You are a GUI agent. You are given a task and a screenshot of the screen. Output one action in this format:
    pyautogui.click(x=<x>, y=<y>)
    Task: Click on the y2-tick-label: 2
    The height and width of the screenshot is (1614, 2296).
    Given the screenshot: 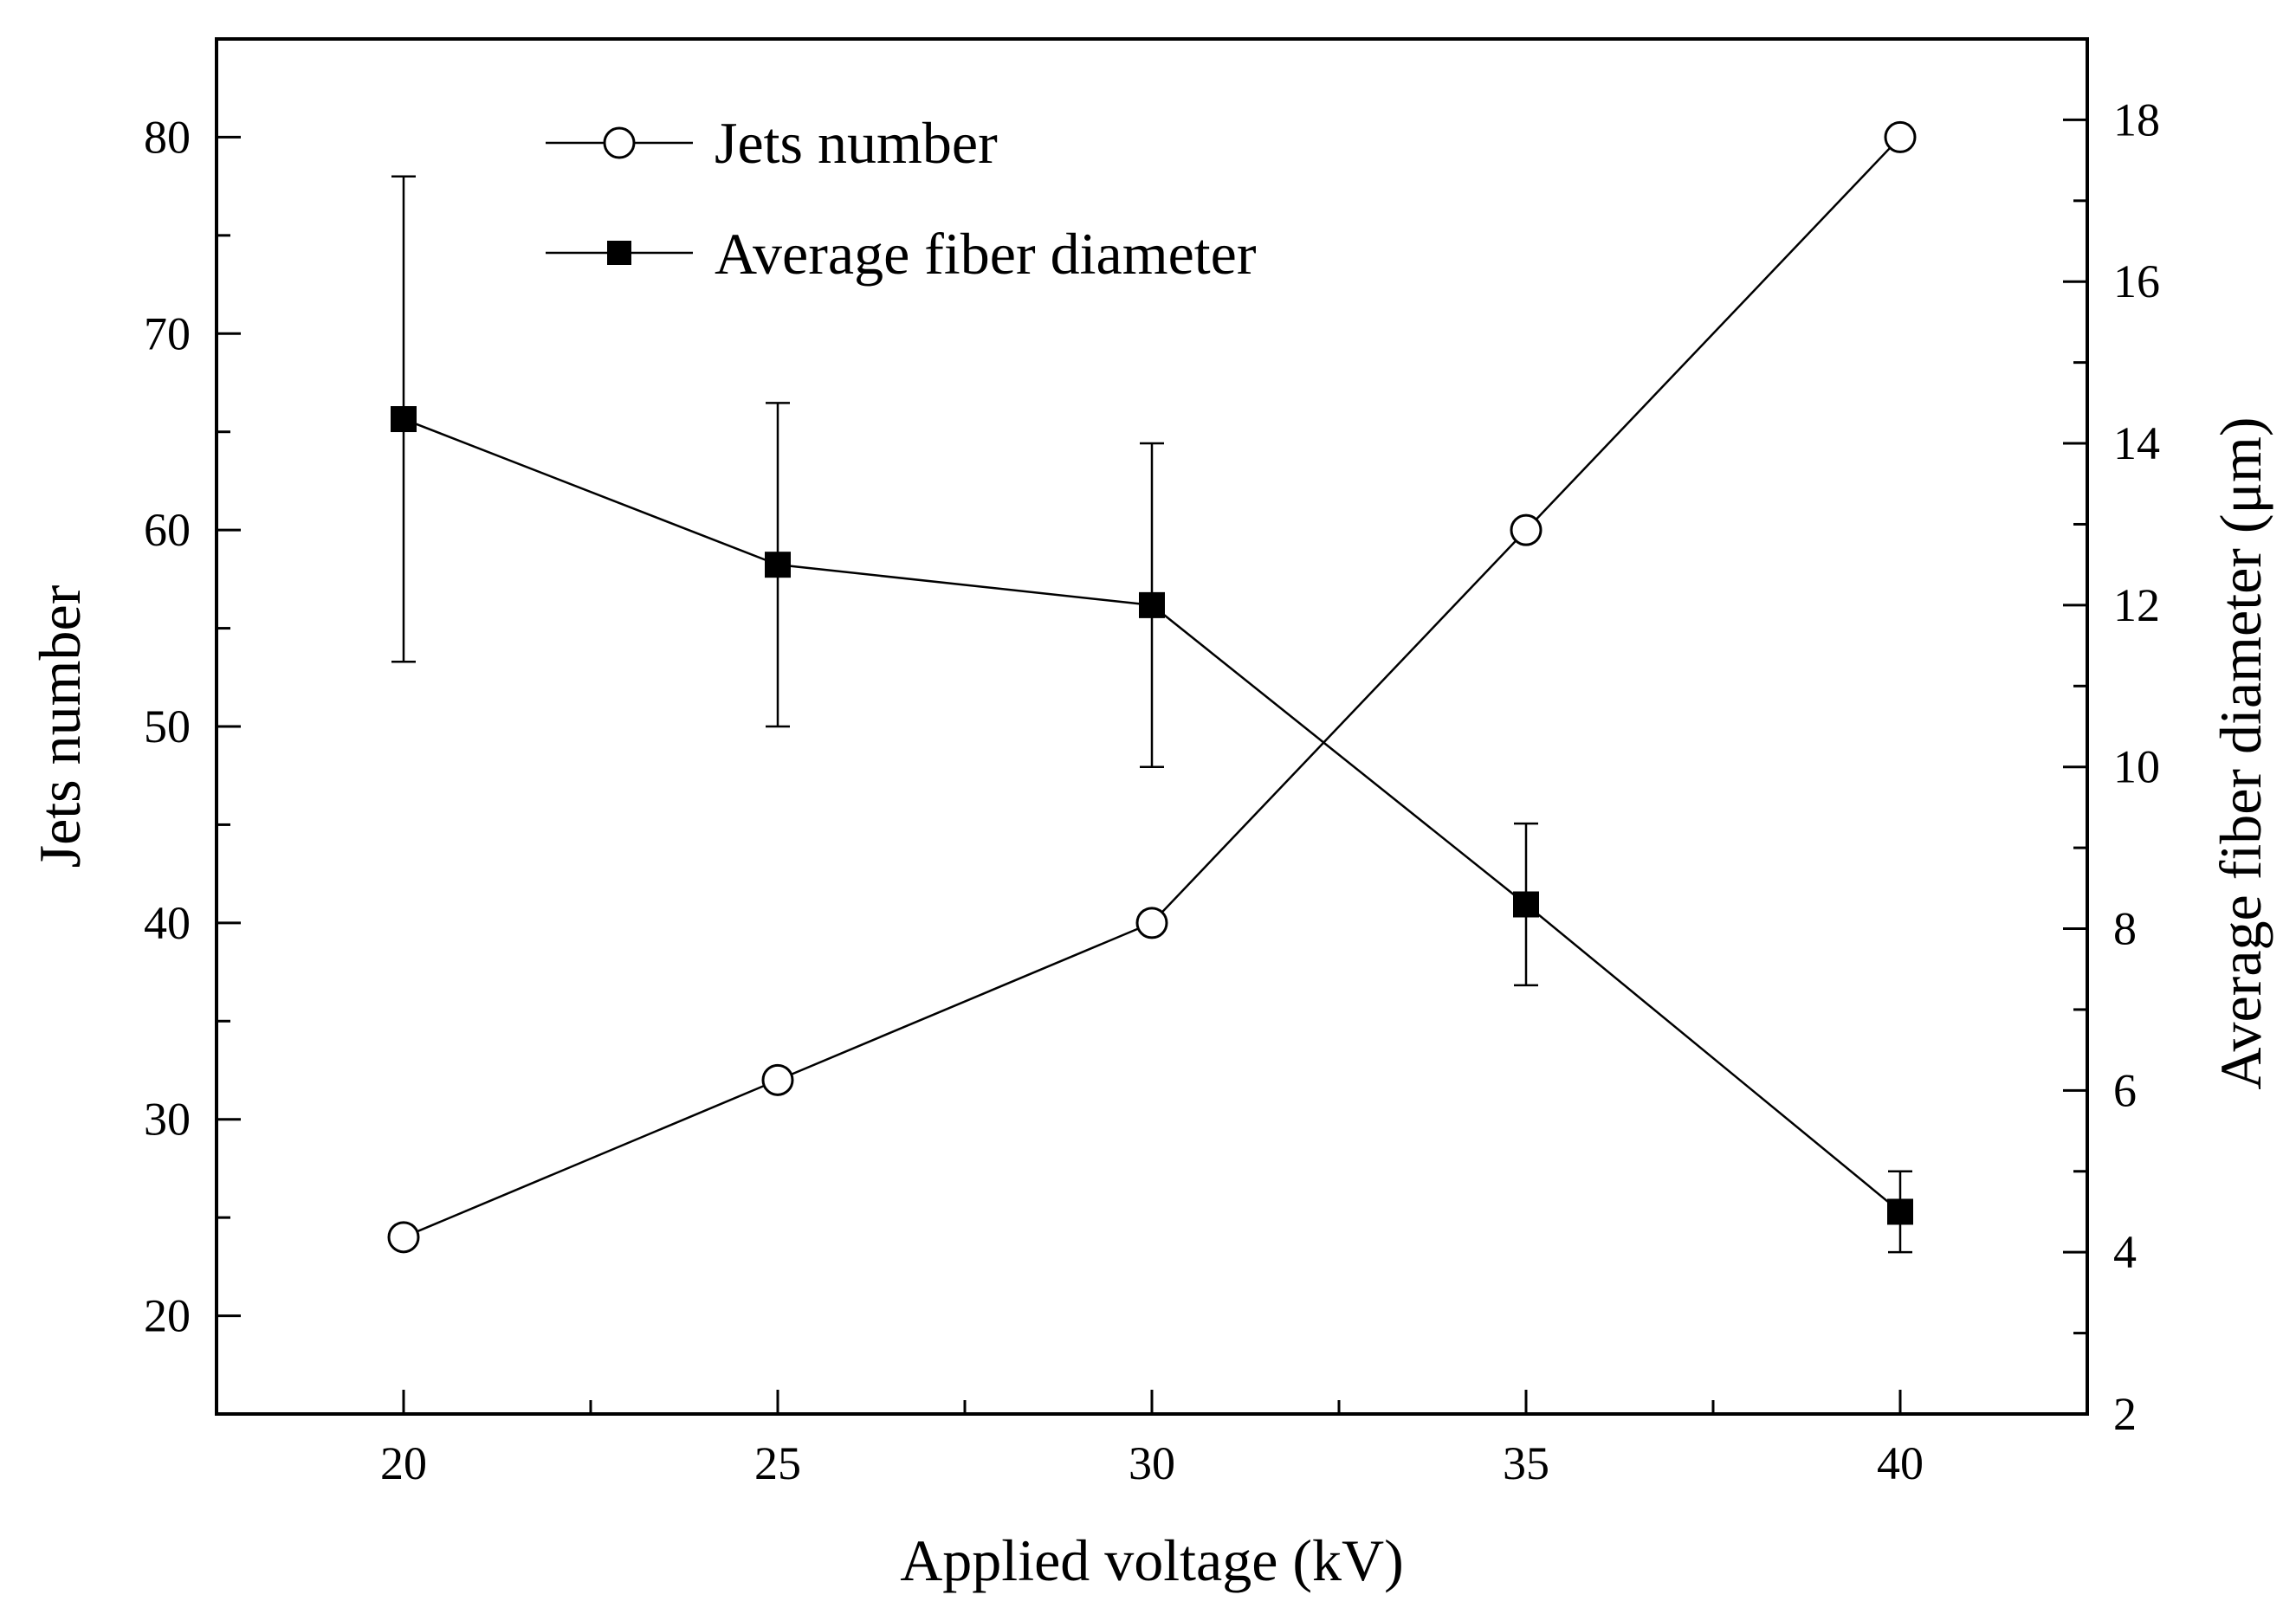 What is the action you would take?
    pyautogui.click(x=2125, y=1414)
    